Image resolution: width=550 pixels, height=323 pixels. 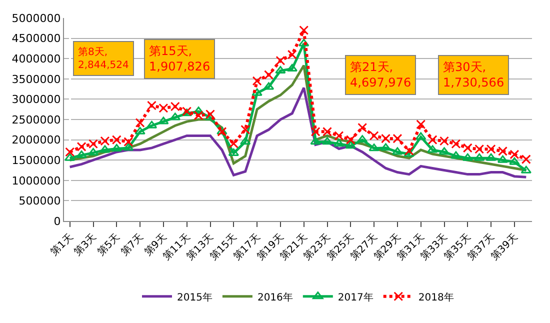 I want to click on y-tick-label: 0, so click(x=57, y=221).